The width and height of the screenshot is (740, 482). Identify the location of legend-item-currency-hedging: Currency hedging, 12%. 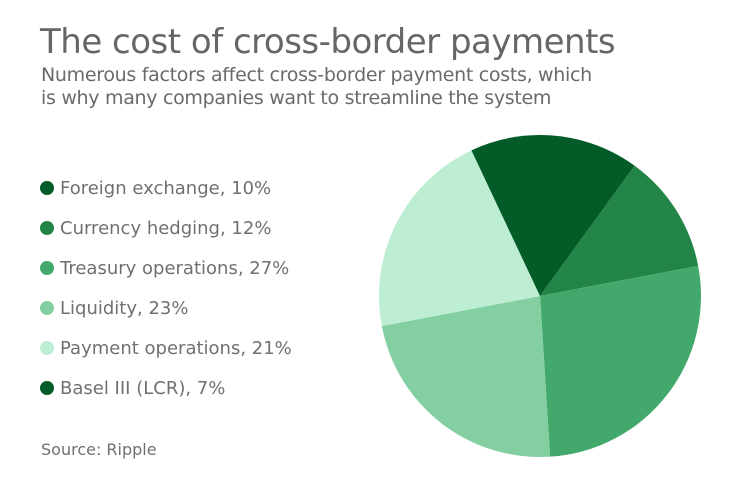
(166, 228).